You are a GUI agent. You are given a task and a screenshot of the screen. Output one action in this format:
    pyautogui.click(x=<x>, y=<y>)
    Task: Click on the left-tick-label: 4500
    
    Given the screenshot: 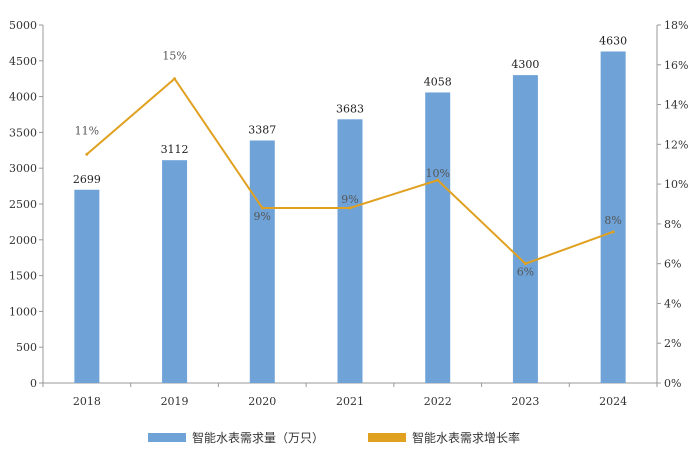 What is the action you would take?
    pyautogui.click(x=23, y=61)
    